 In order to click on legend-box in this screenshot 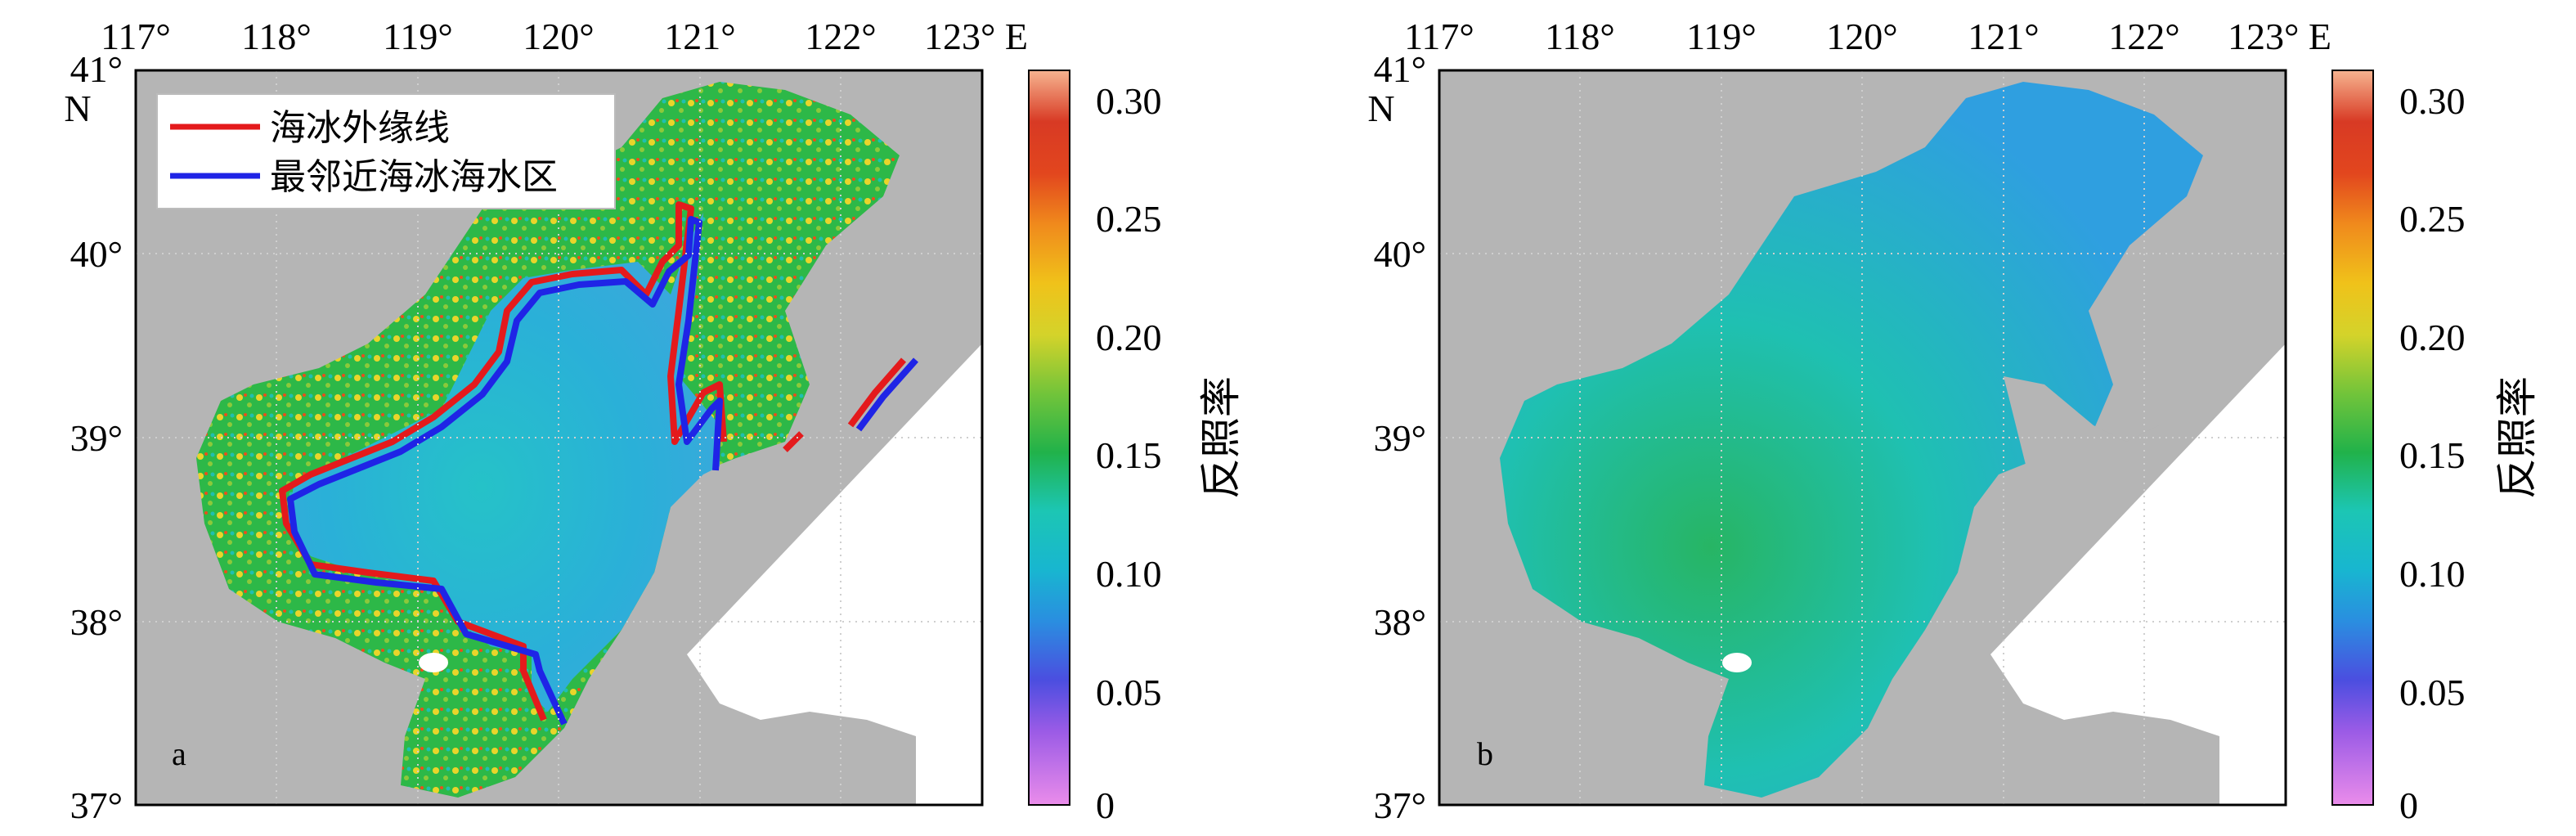, I will do `click(386, 151)`.